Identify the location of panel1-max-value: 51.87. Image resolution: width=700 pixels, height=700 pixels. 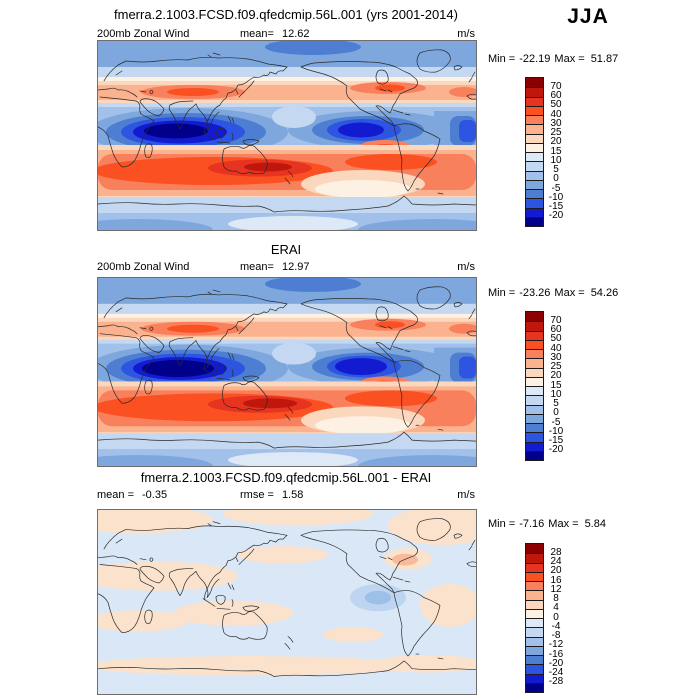
(604, 59).